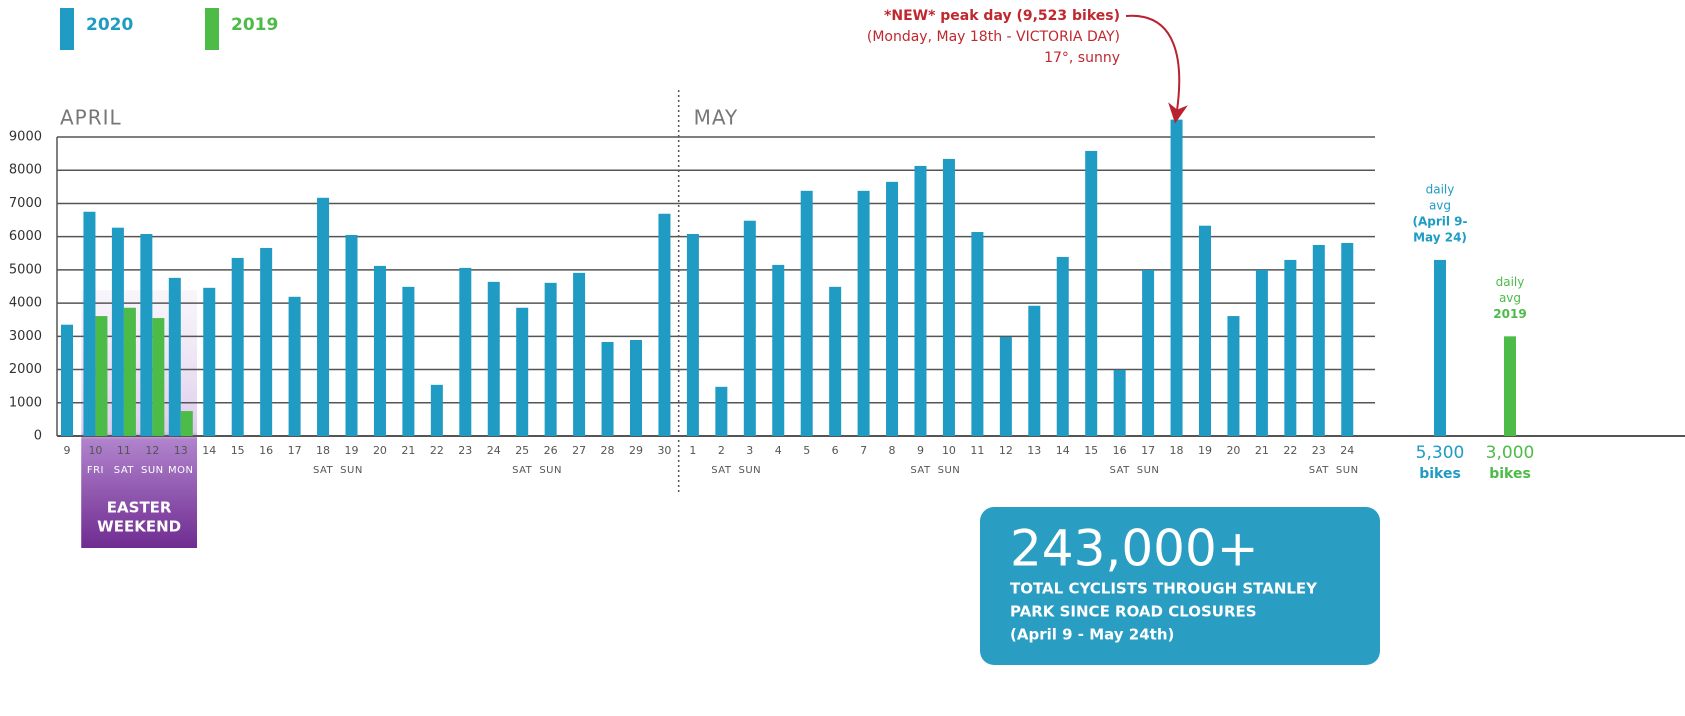 The image size is (1685, 716). I want to click on x-tick-label: 1, so click(692, 450).